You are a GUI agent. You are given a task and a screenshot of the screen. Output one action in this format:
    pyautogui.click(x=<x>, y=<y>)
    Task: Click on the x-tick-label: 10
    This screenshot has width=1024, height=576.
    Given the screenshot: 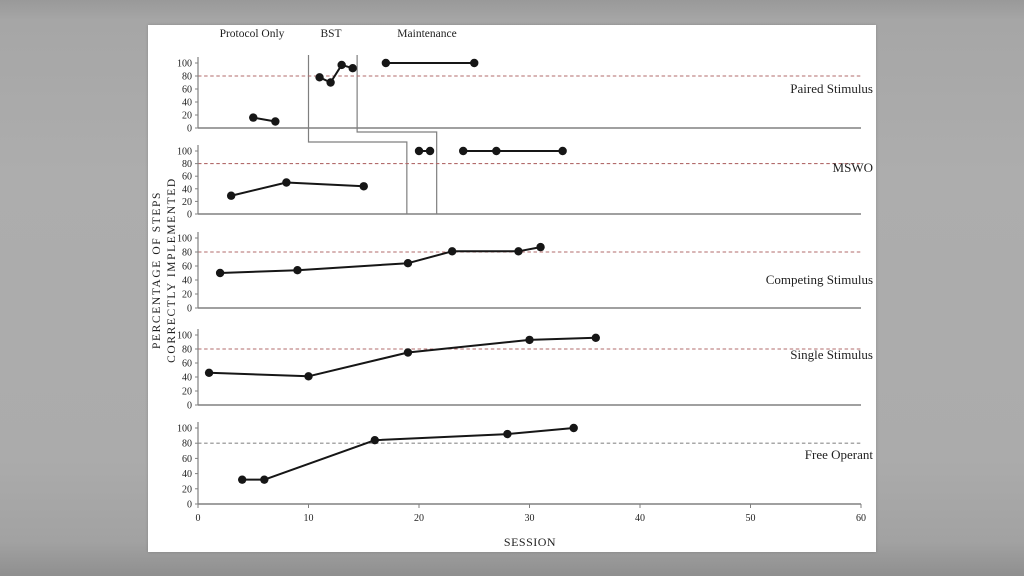 What is the action you would take?
    pyautogui.click(x=309, y=518)
    